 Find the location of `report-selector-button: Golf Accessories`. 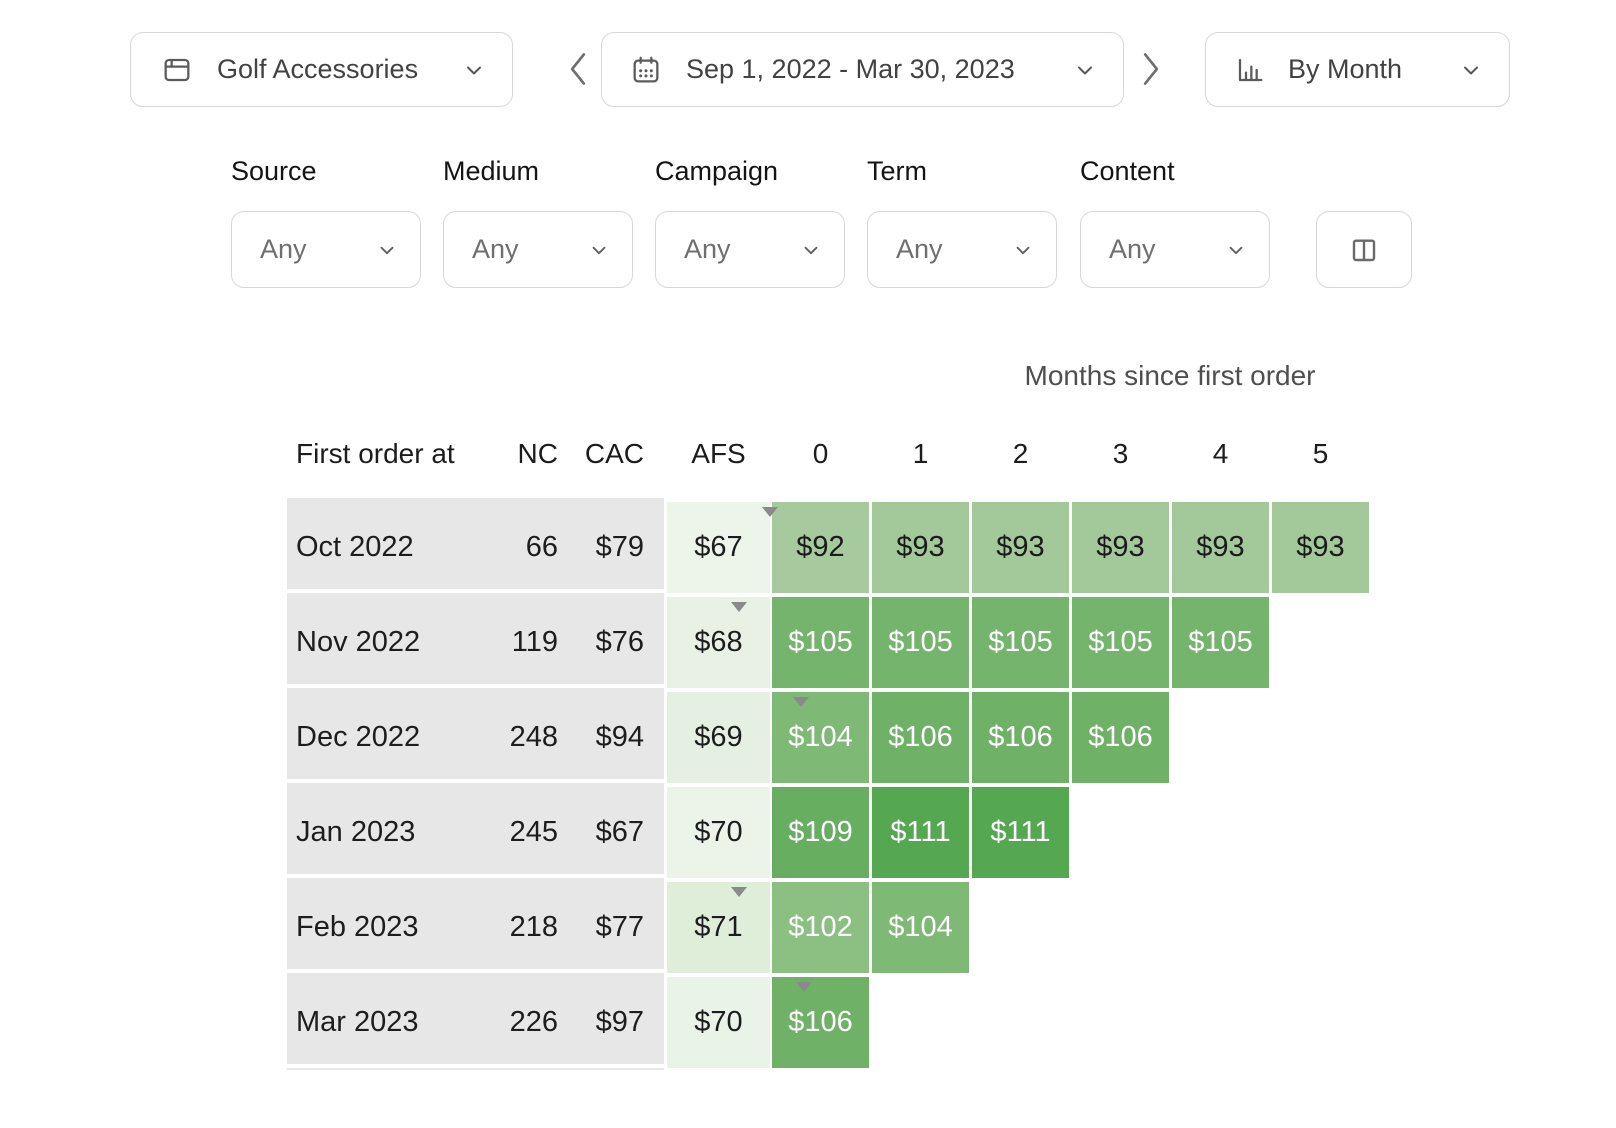

report-selector-button: Golf Accessories is located at coordinates (321, 69).